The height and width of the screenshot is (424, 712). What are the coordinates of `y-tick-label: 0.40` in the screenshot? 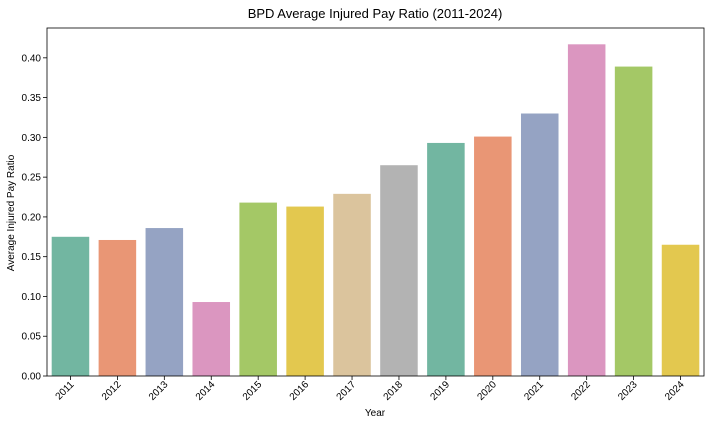 It's located at (32, 58).